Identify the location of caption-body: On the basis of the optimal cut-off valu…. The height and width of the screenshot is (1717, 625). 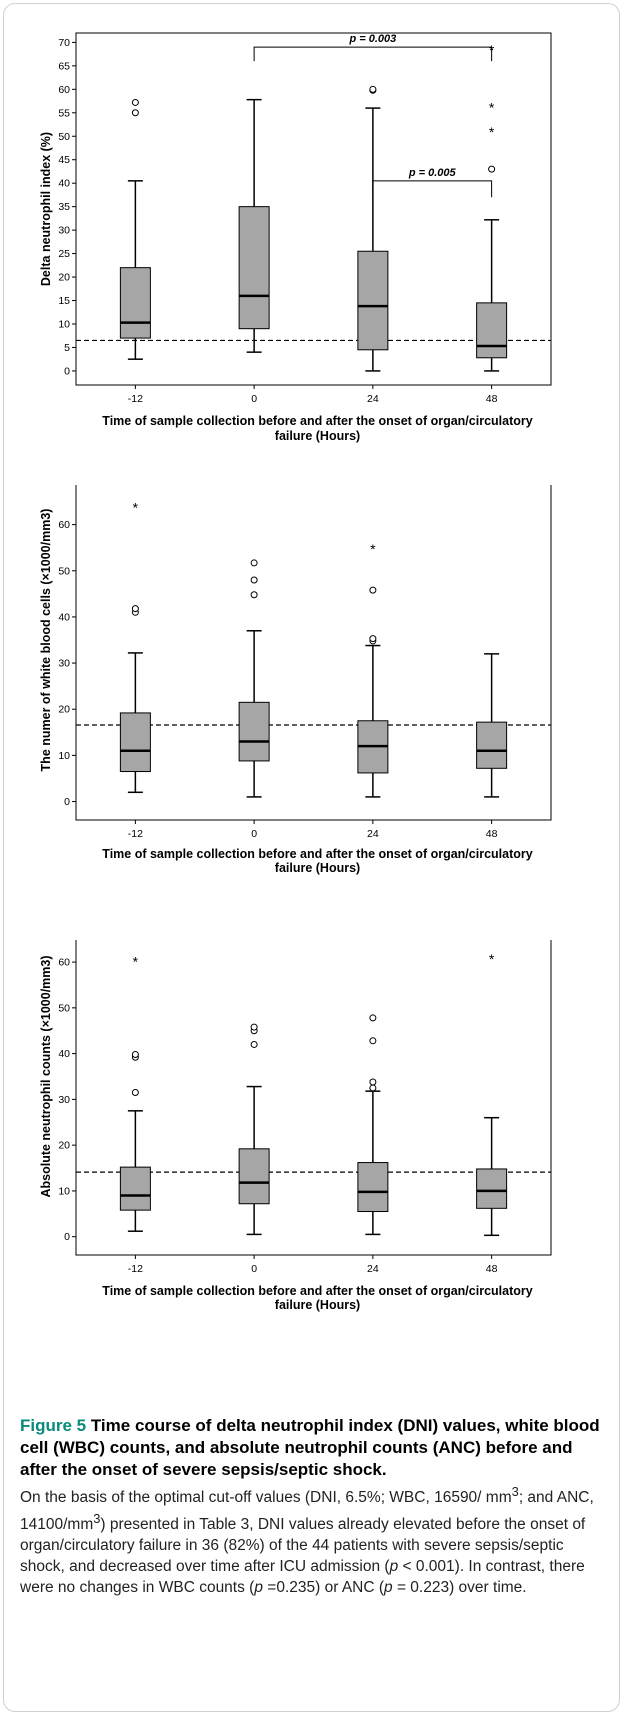
(314, 1539).